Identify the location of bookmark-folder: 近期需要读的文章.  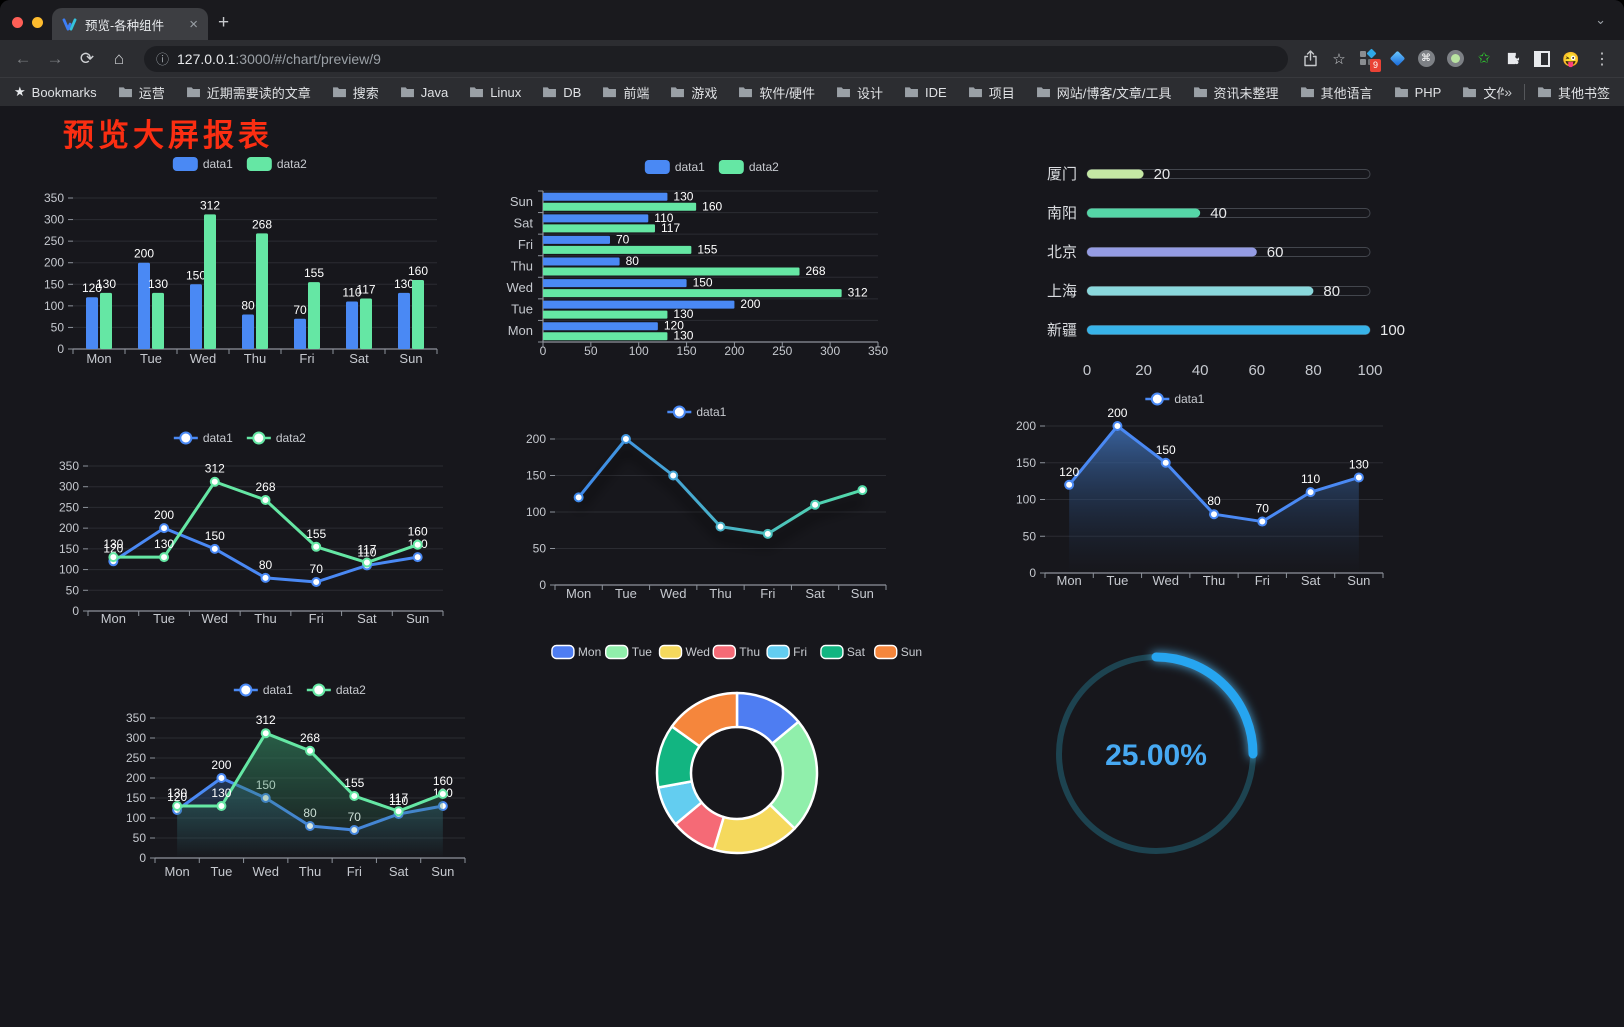
(248, 92).